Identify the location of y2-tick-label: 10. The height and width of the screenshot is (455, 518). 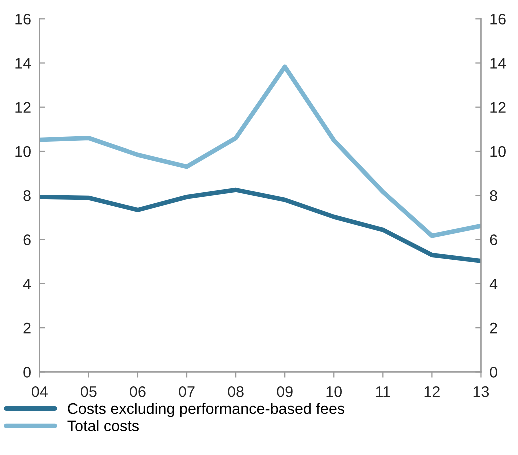
(498, 152).